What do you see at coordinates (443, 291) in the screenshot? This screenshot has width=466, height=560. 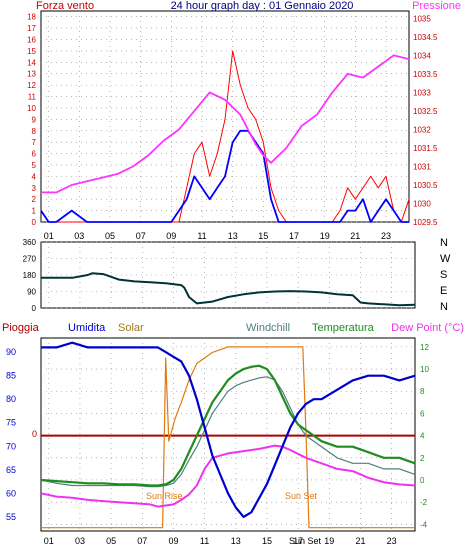 I see `compass-label: E` at bounding box center [443, 291].